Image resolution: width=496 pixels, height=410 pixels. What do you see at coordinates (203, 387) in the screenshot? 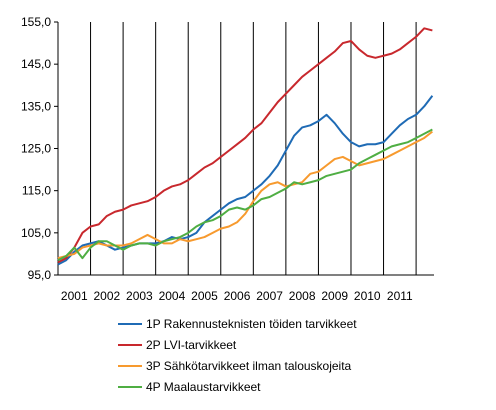
I see `legend-label-4: 4P Maalaustarvikkeet` at bounding box center [203, 387].